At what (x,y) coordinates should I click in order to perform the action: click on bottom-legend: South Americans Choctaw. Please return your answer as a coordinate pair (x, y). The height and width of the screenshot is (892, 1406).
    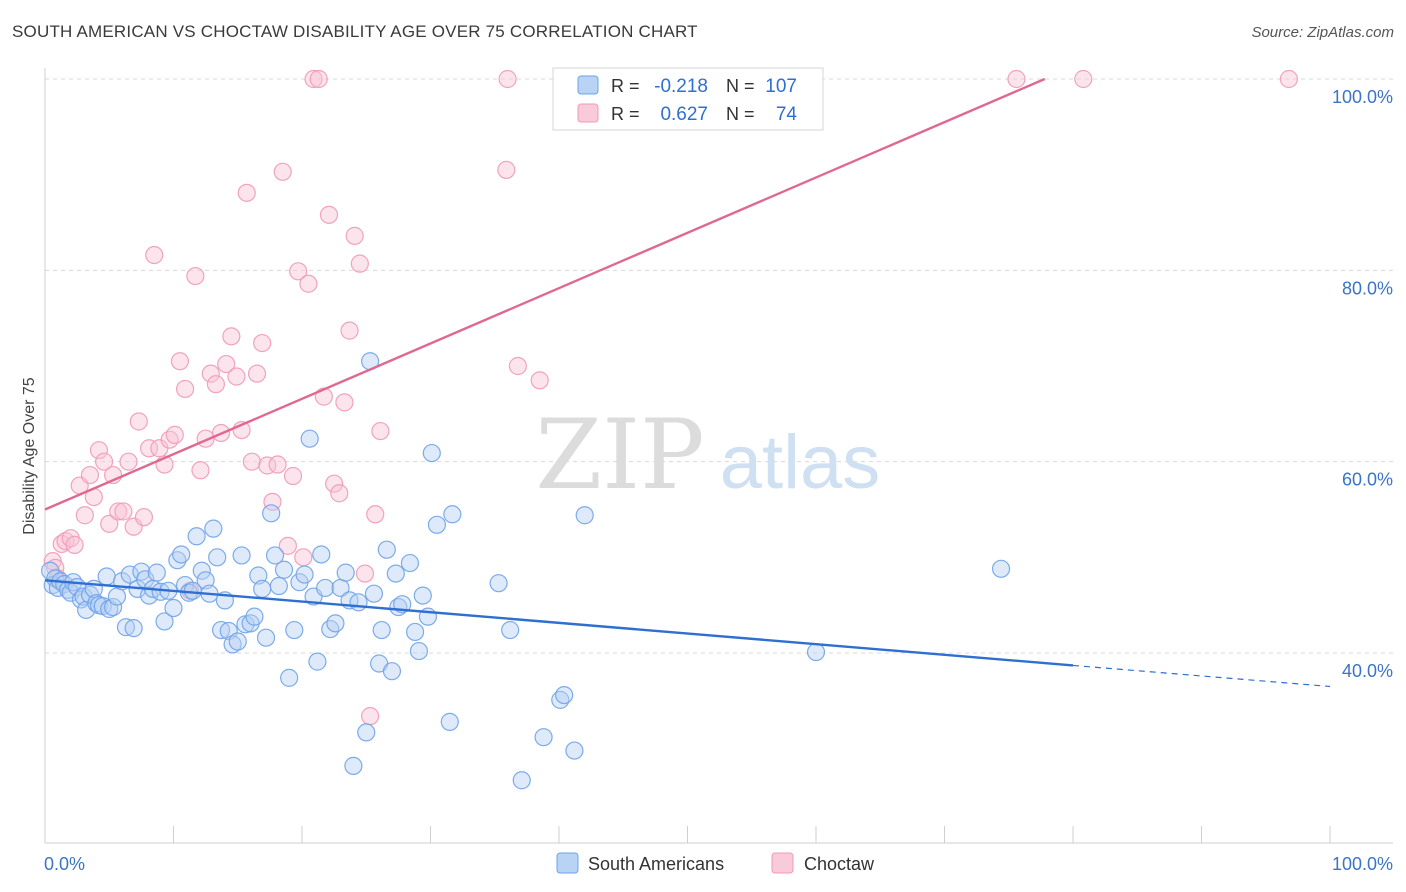
    Looking at the image, I should click on (715, 863).